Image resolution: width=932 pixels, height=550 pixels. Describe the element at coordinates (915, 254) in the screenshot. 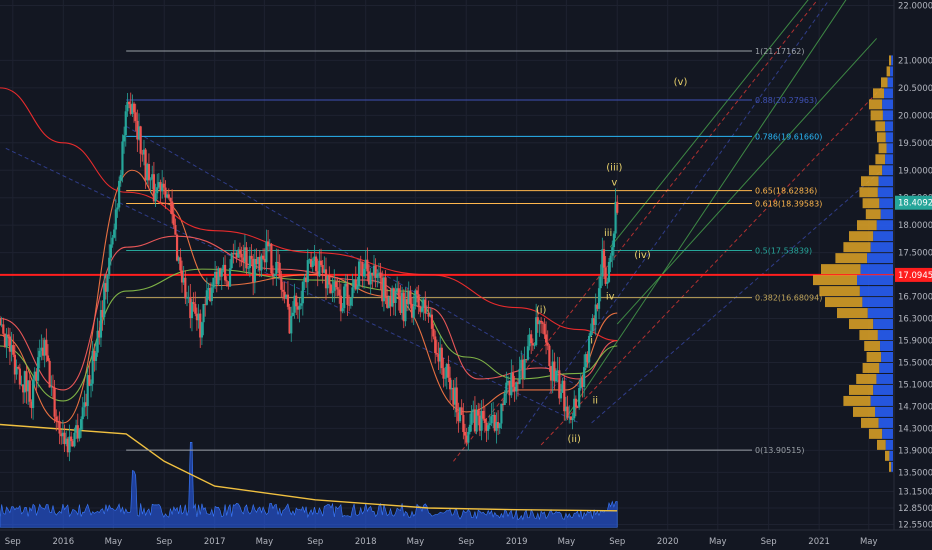

I see `price-tick-label: 17.50000` at that location.